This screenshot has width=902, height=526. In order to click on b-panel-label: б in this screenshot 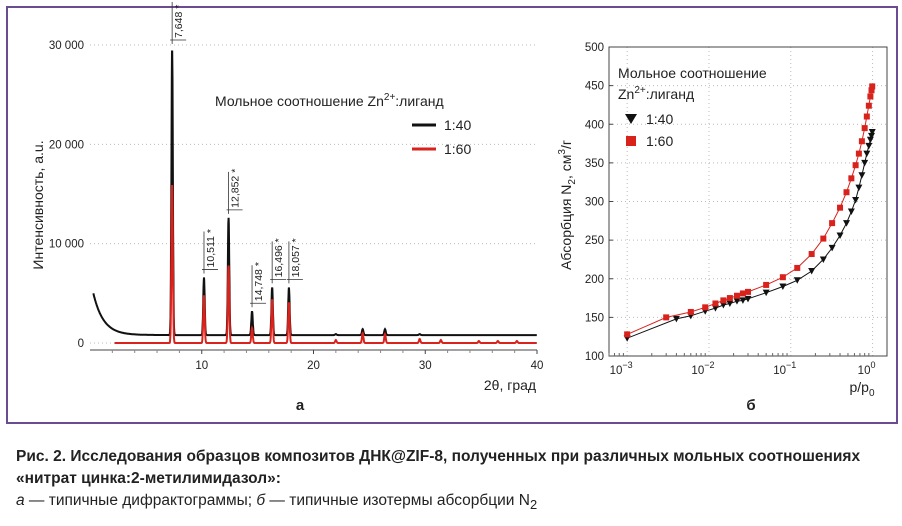, I will do `click(750, 405)`.